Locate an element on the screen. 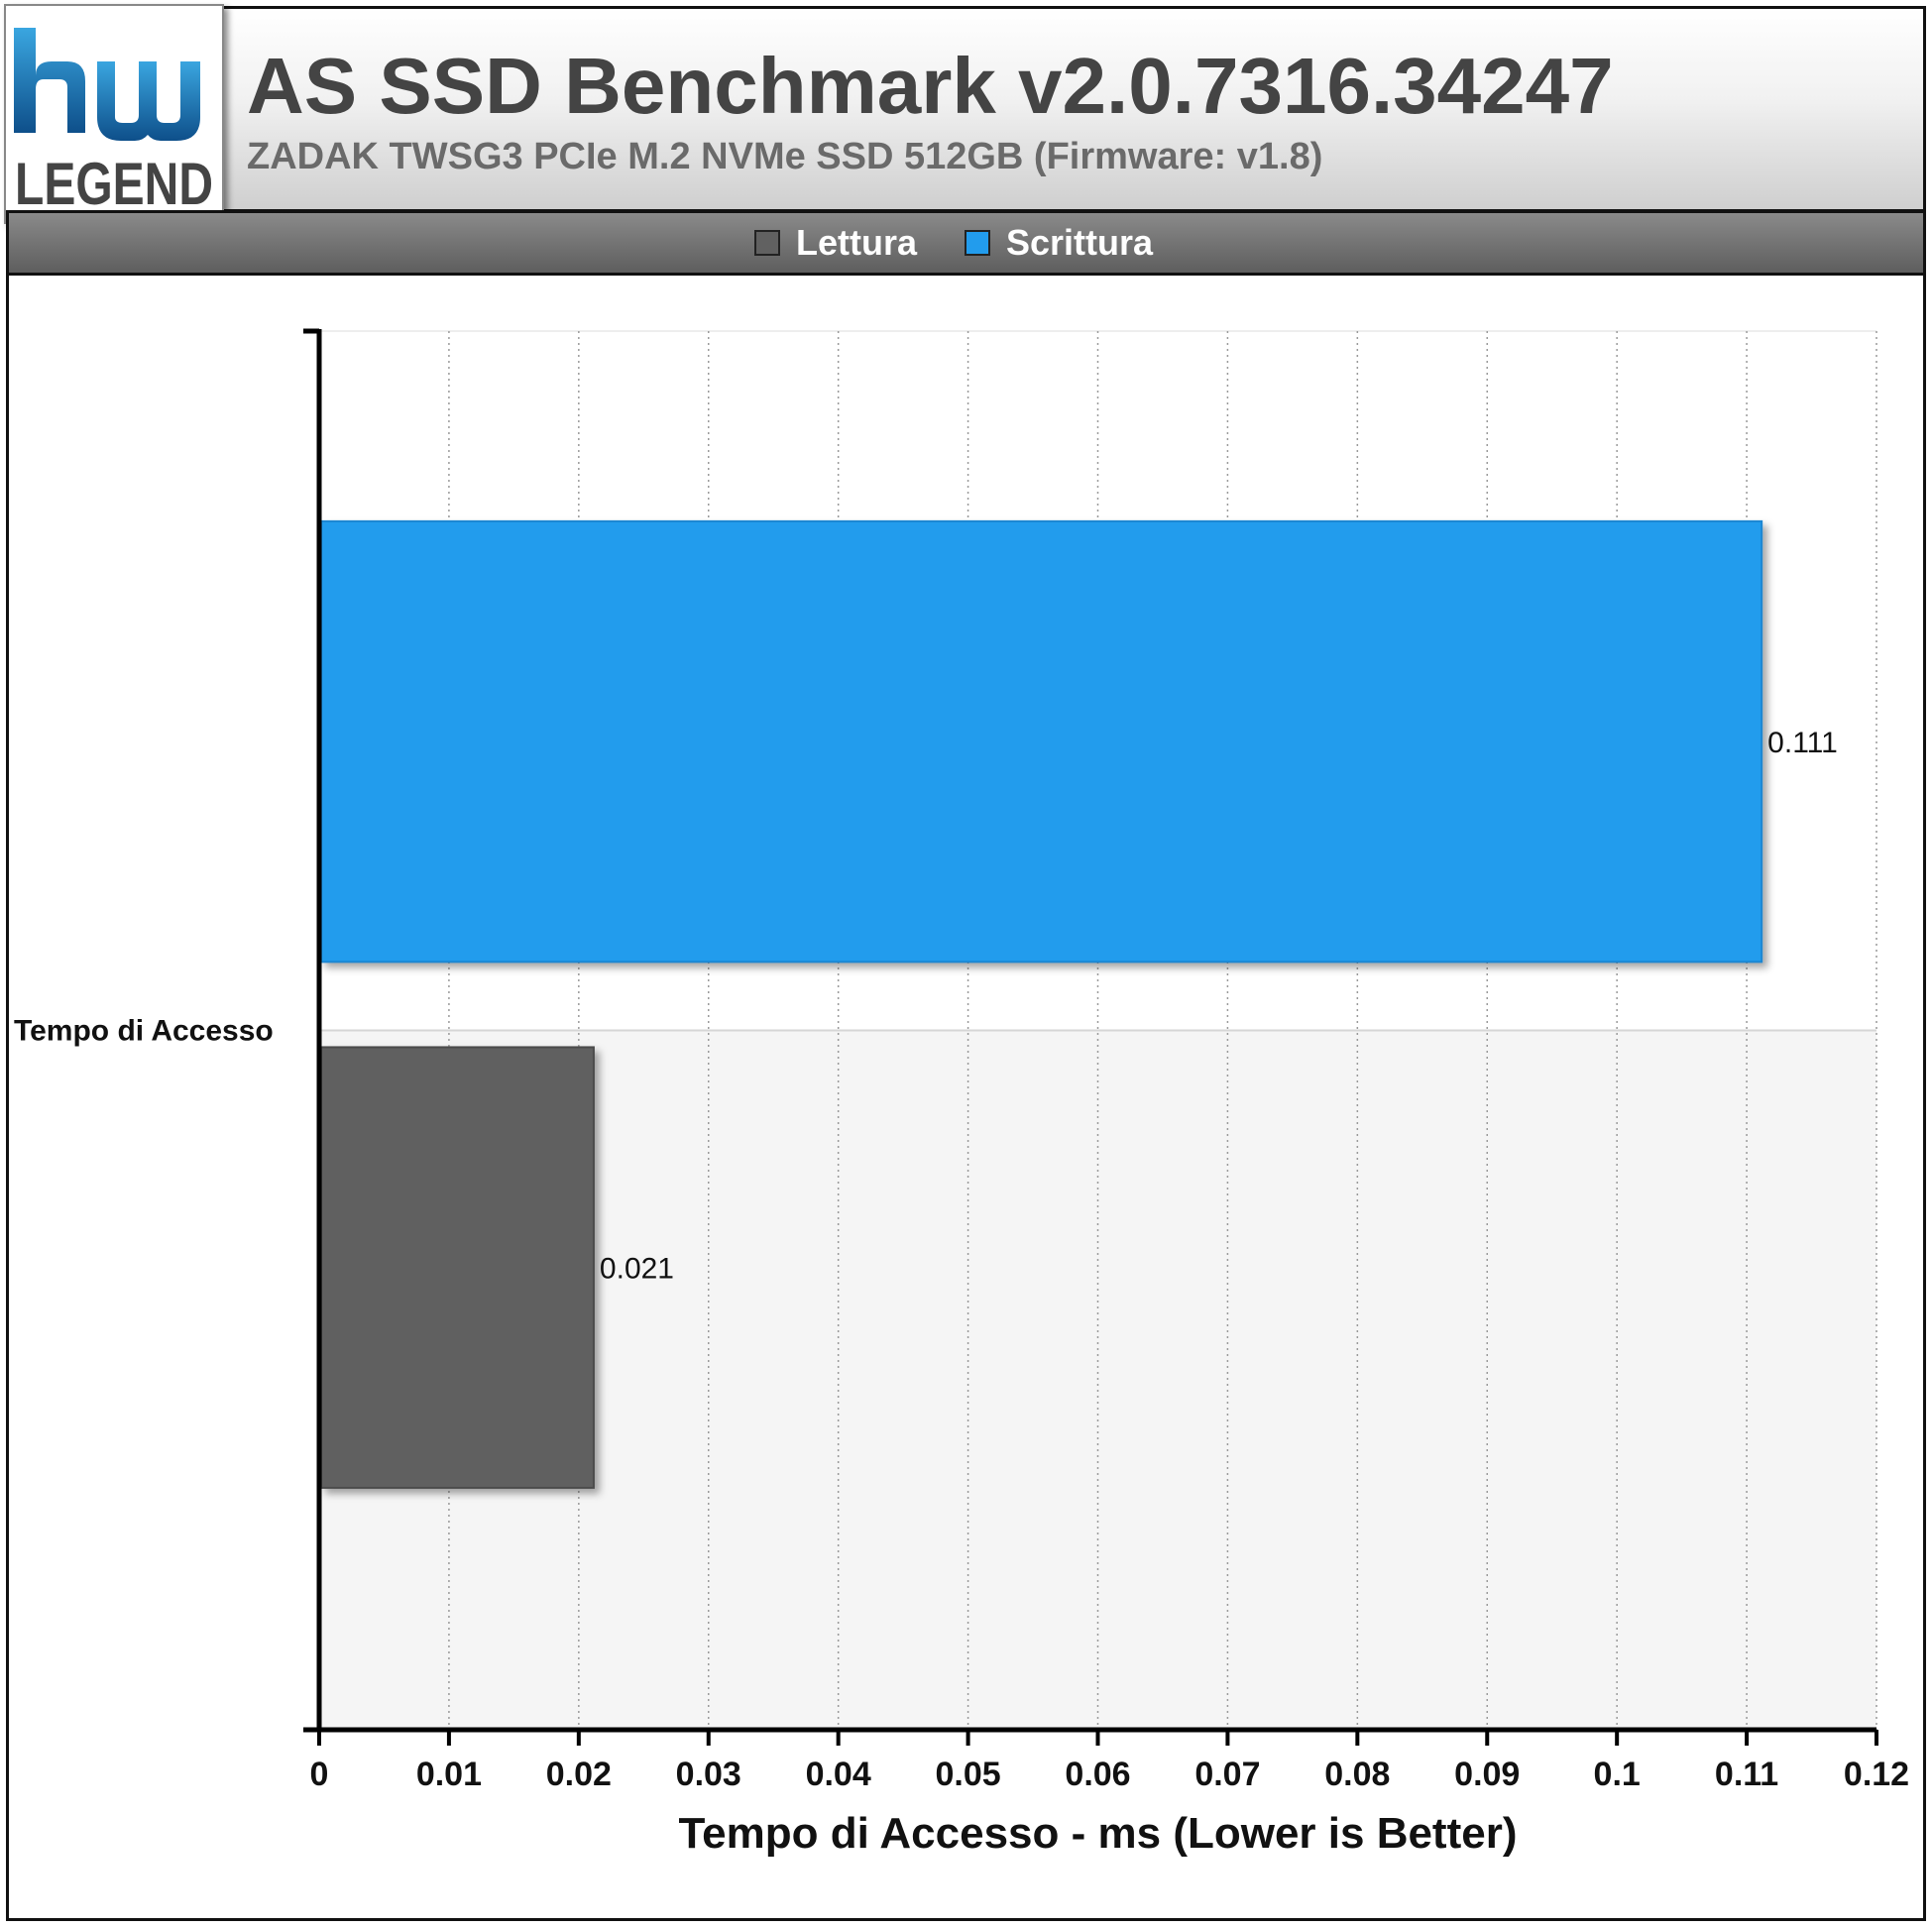 Image resolution: width=1932 pixels, height=1929 pixels. logo-wordmark: LEGEND is located at coordinates (114, 184).